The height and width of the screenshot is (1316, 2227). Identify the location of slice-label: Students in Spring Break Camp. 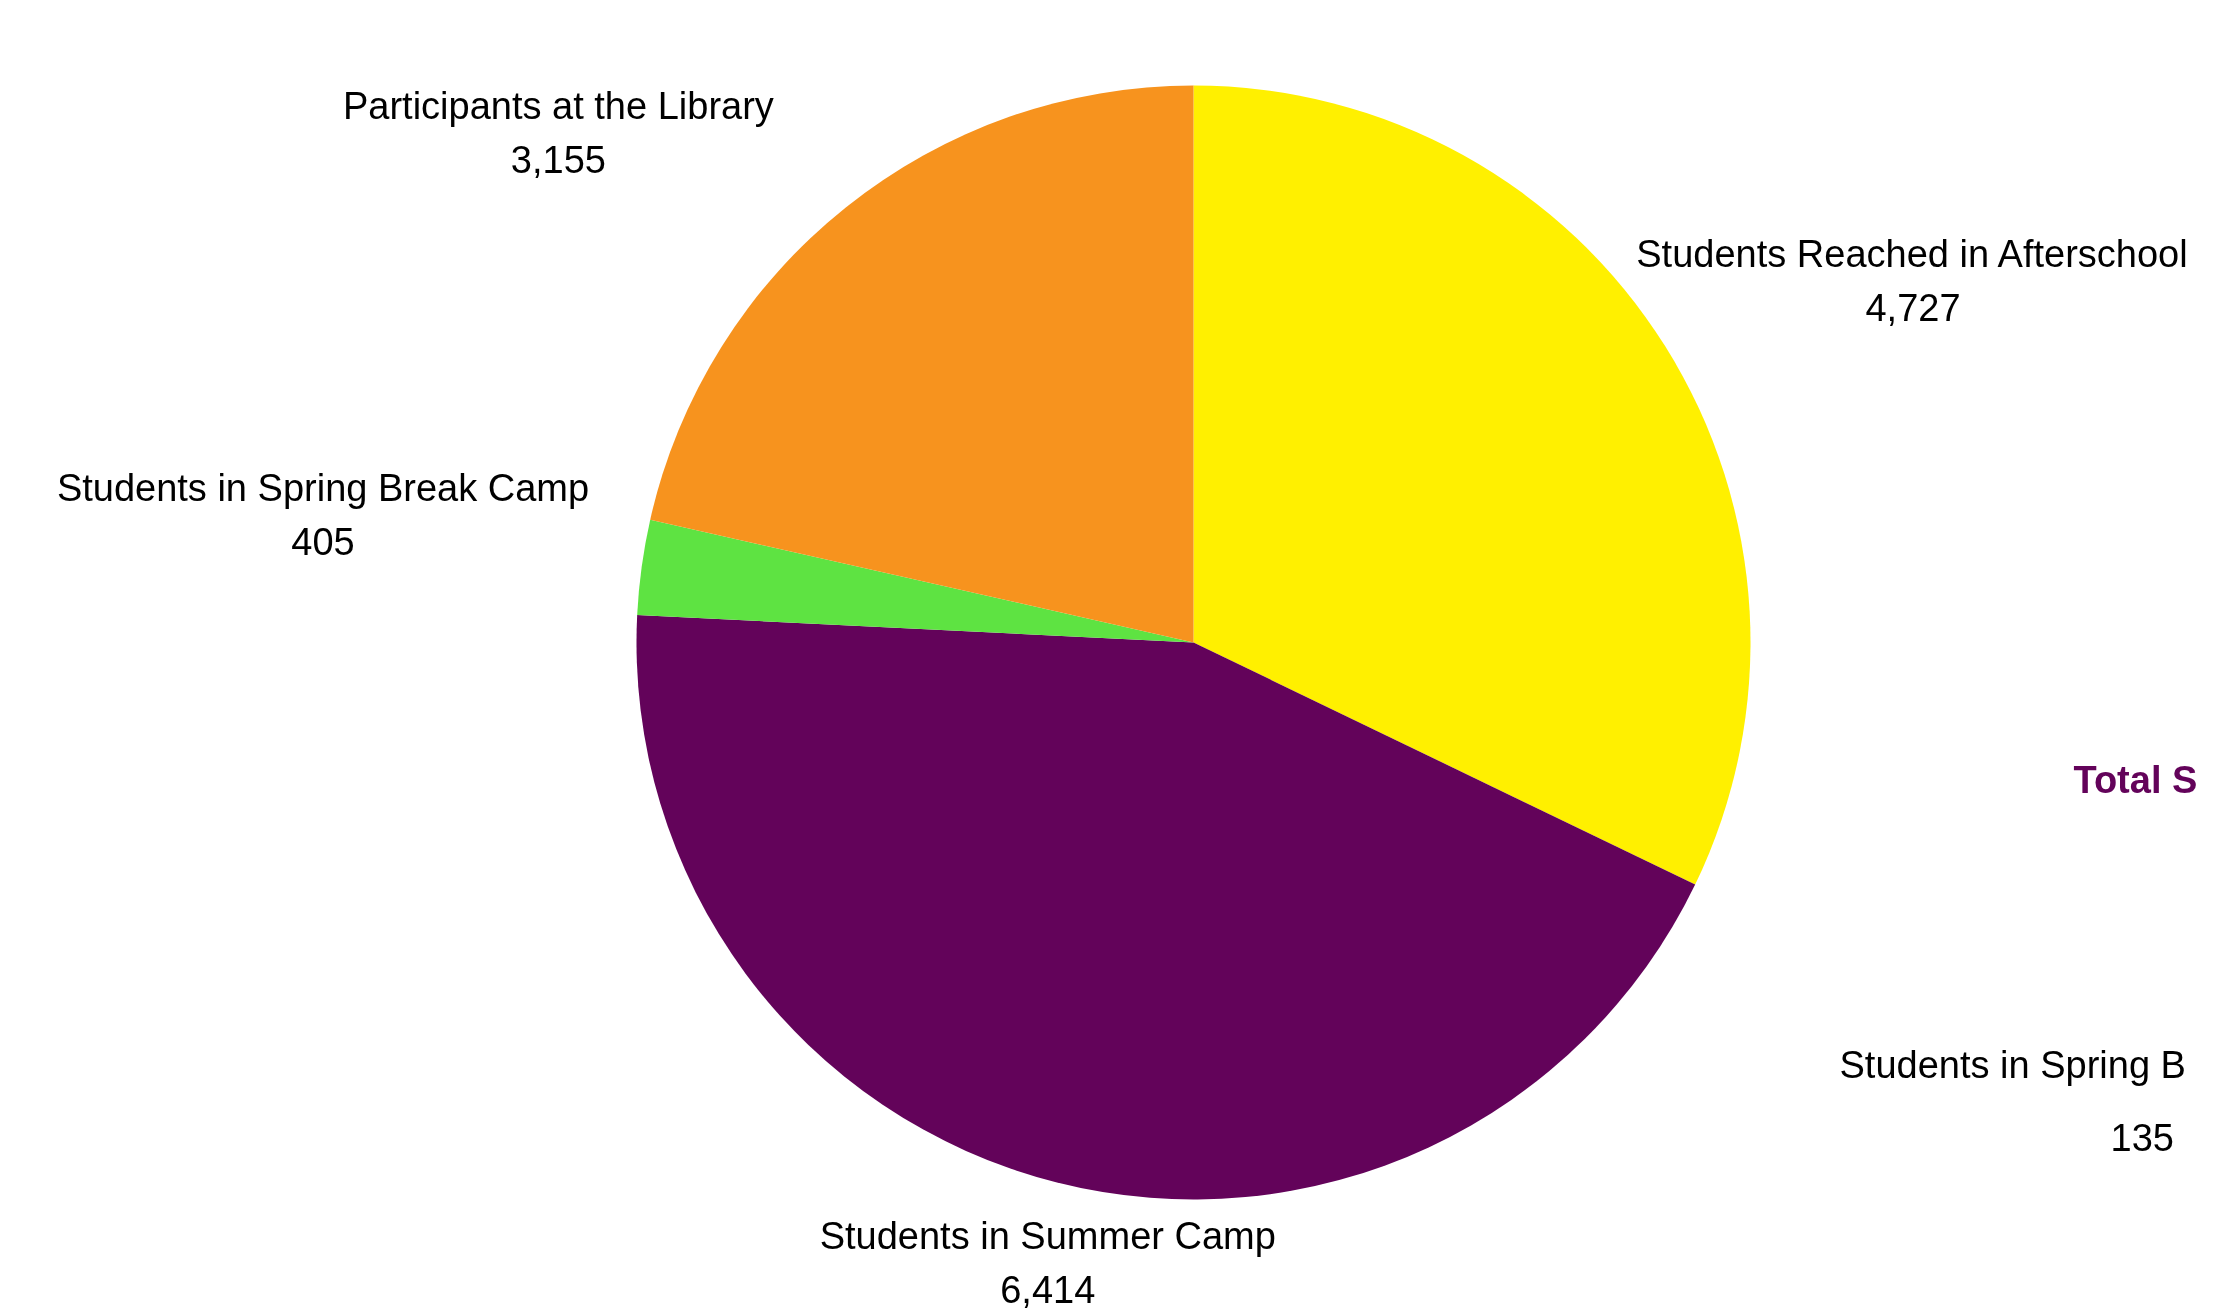
(323, 487).